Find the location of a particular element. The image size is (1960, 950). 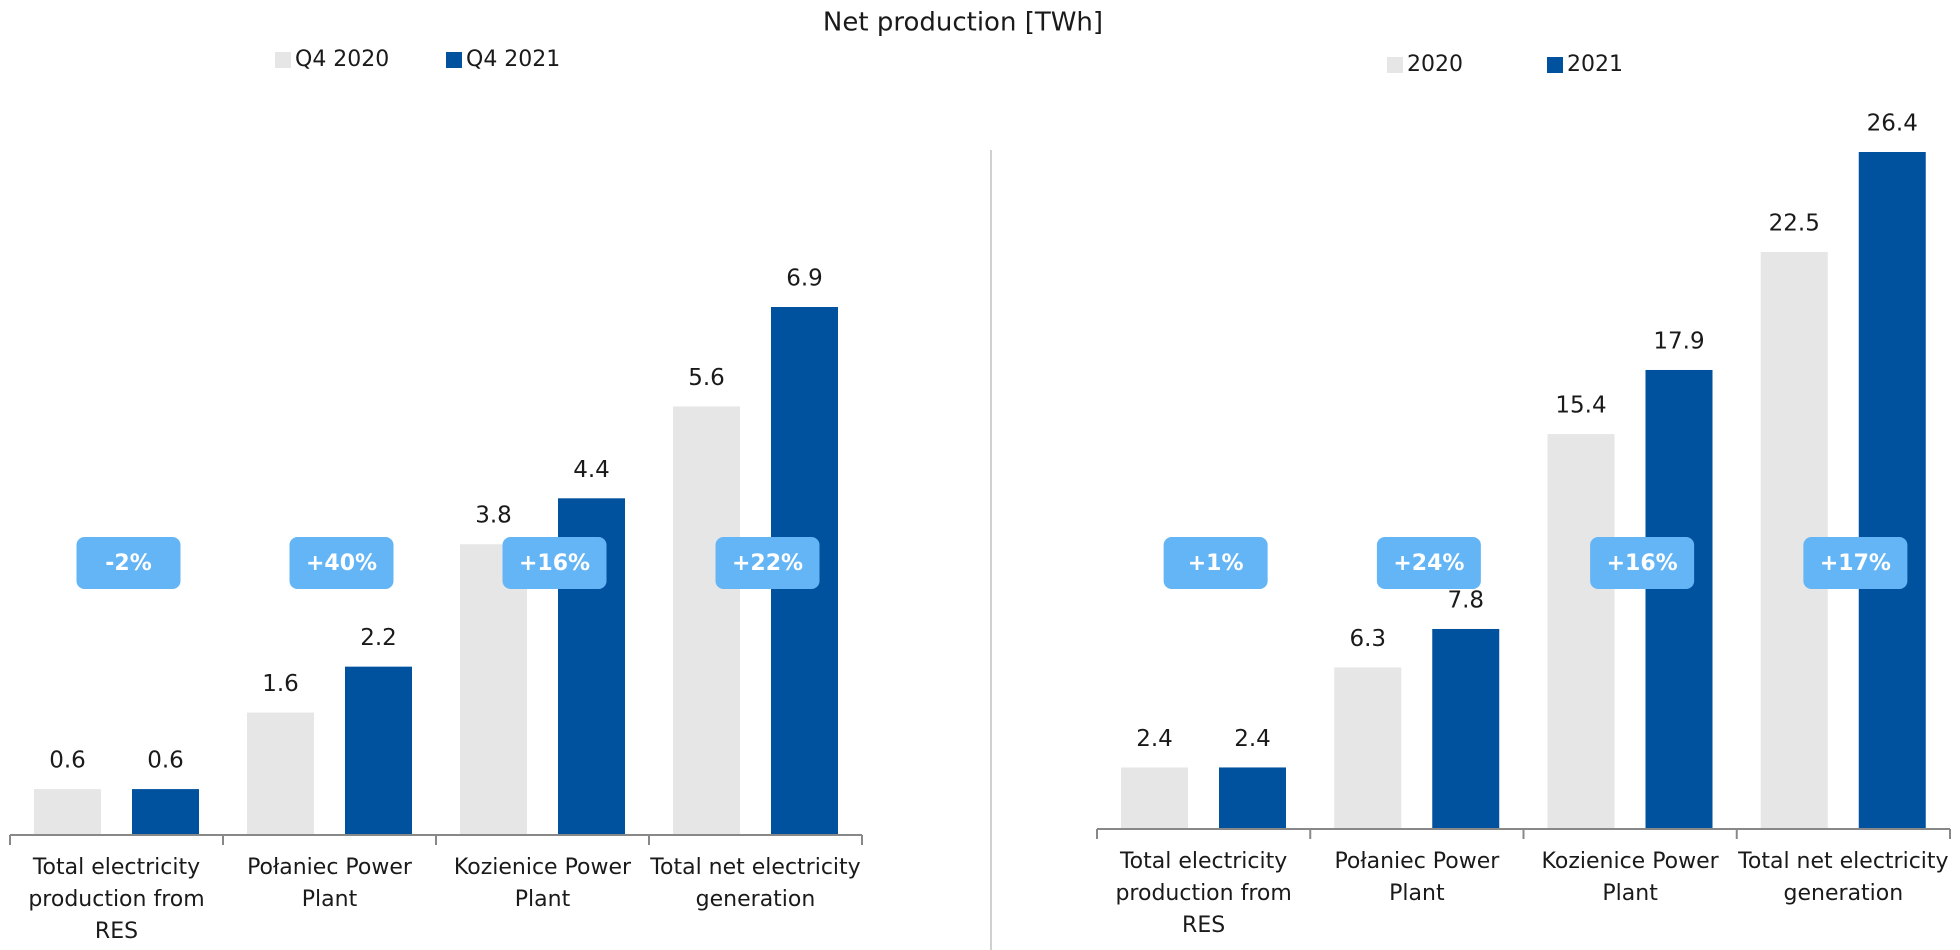

change-label: -2% is located at coordinates (128, 563).